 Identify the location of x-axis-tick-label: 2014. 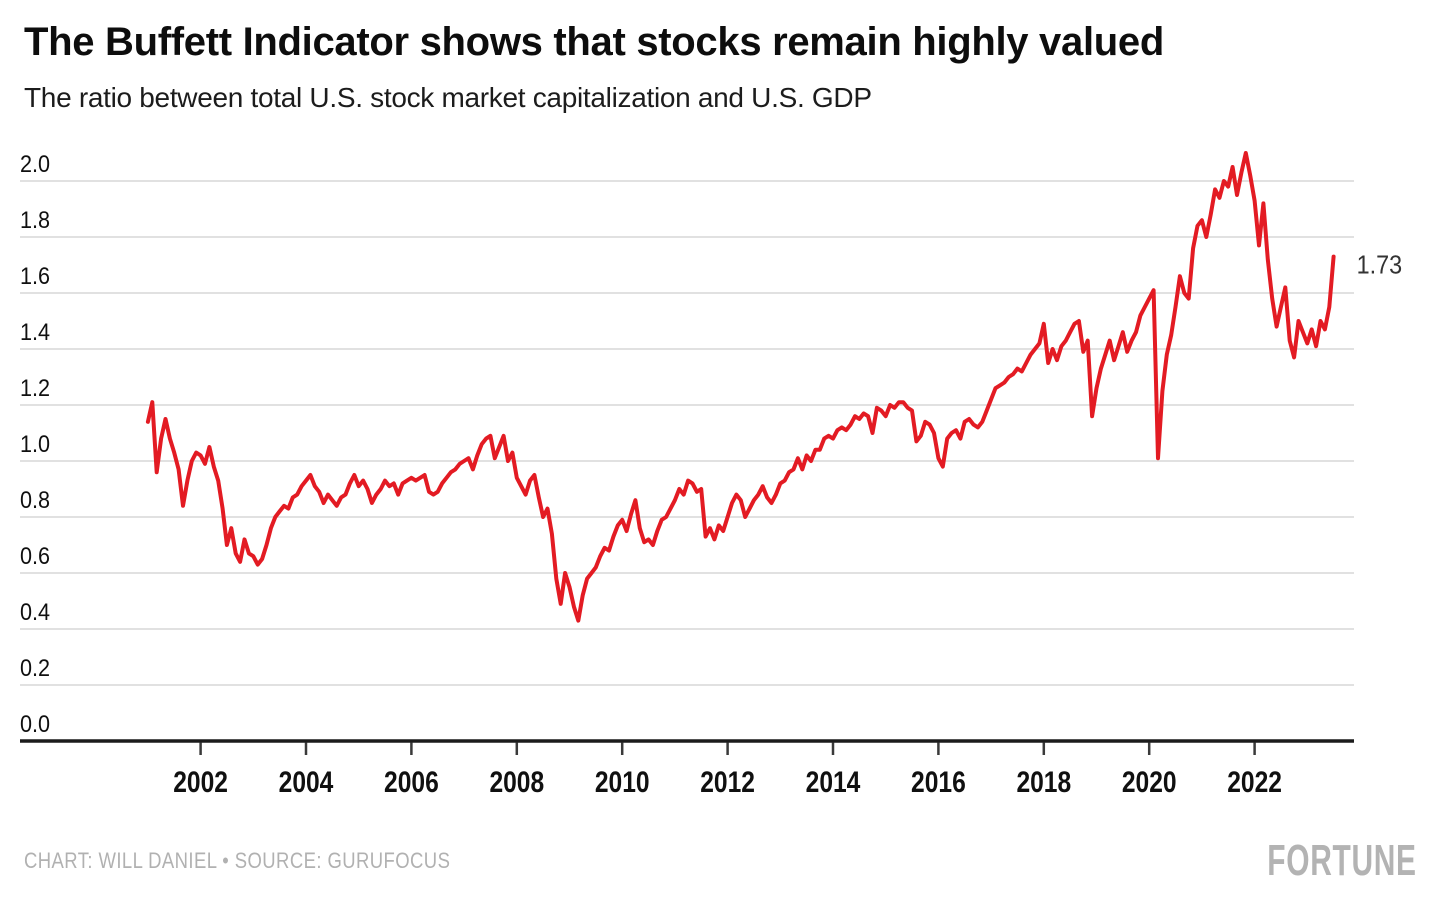
(833, 782).